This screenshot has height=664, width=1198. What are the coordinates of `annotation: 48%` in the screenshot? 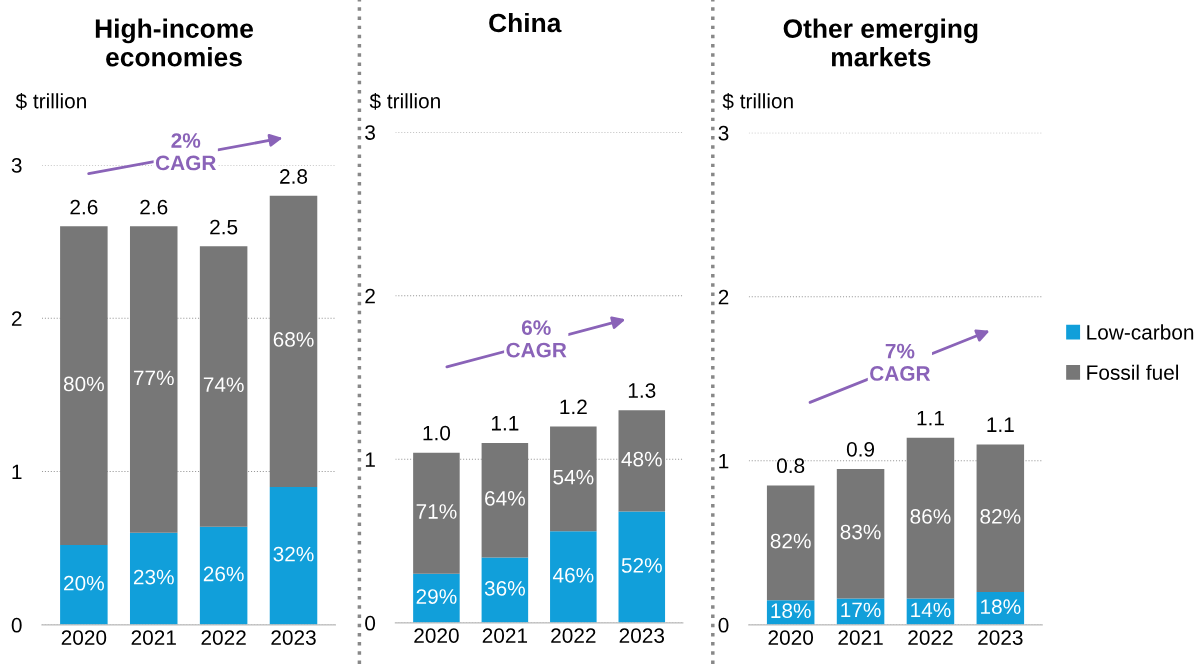 It's located at (641, 459).